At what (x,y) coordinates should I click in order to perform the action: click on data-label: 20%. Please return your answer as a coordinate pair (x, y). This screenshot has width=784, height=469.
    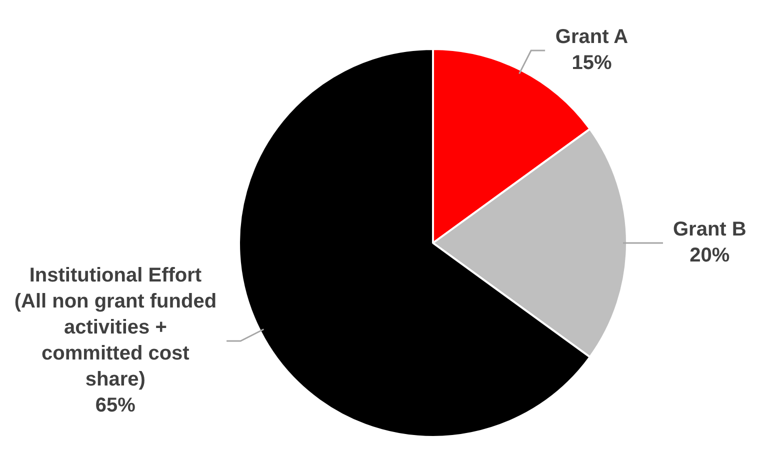
    Looking at the image, I should click on (710, 255).